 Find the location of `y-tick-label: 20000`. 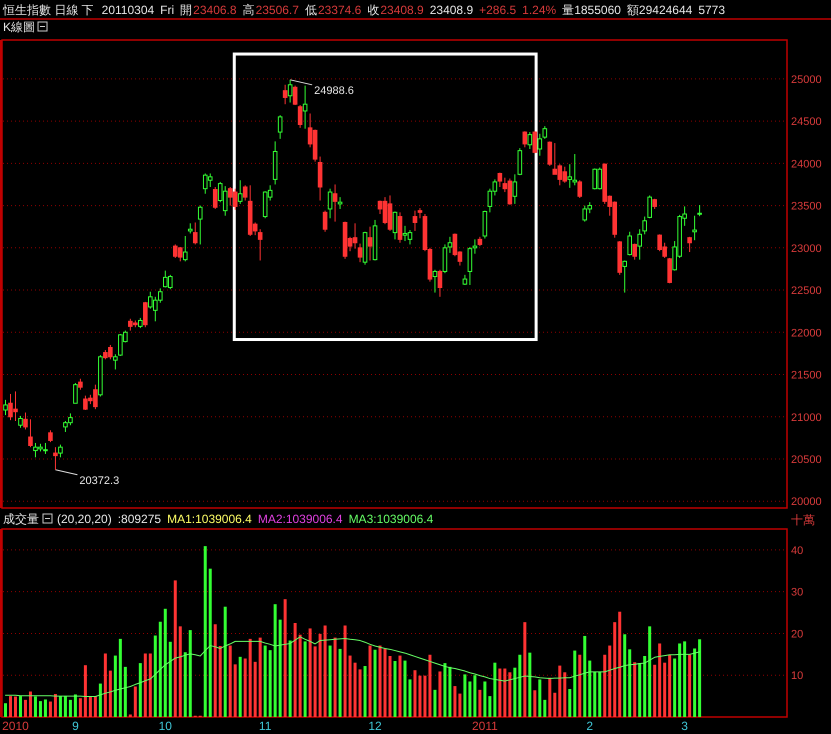

y-tick-label: 20000 is located at coordinates (806, 502).